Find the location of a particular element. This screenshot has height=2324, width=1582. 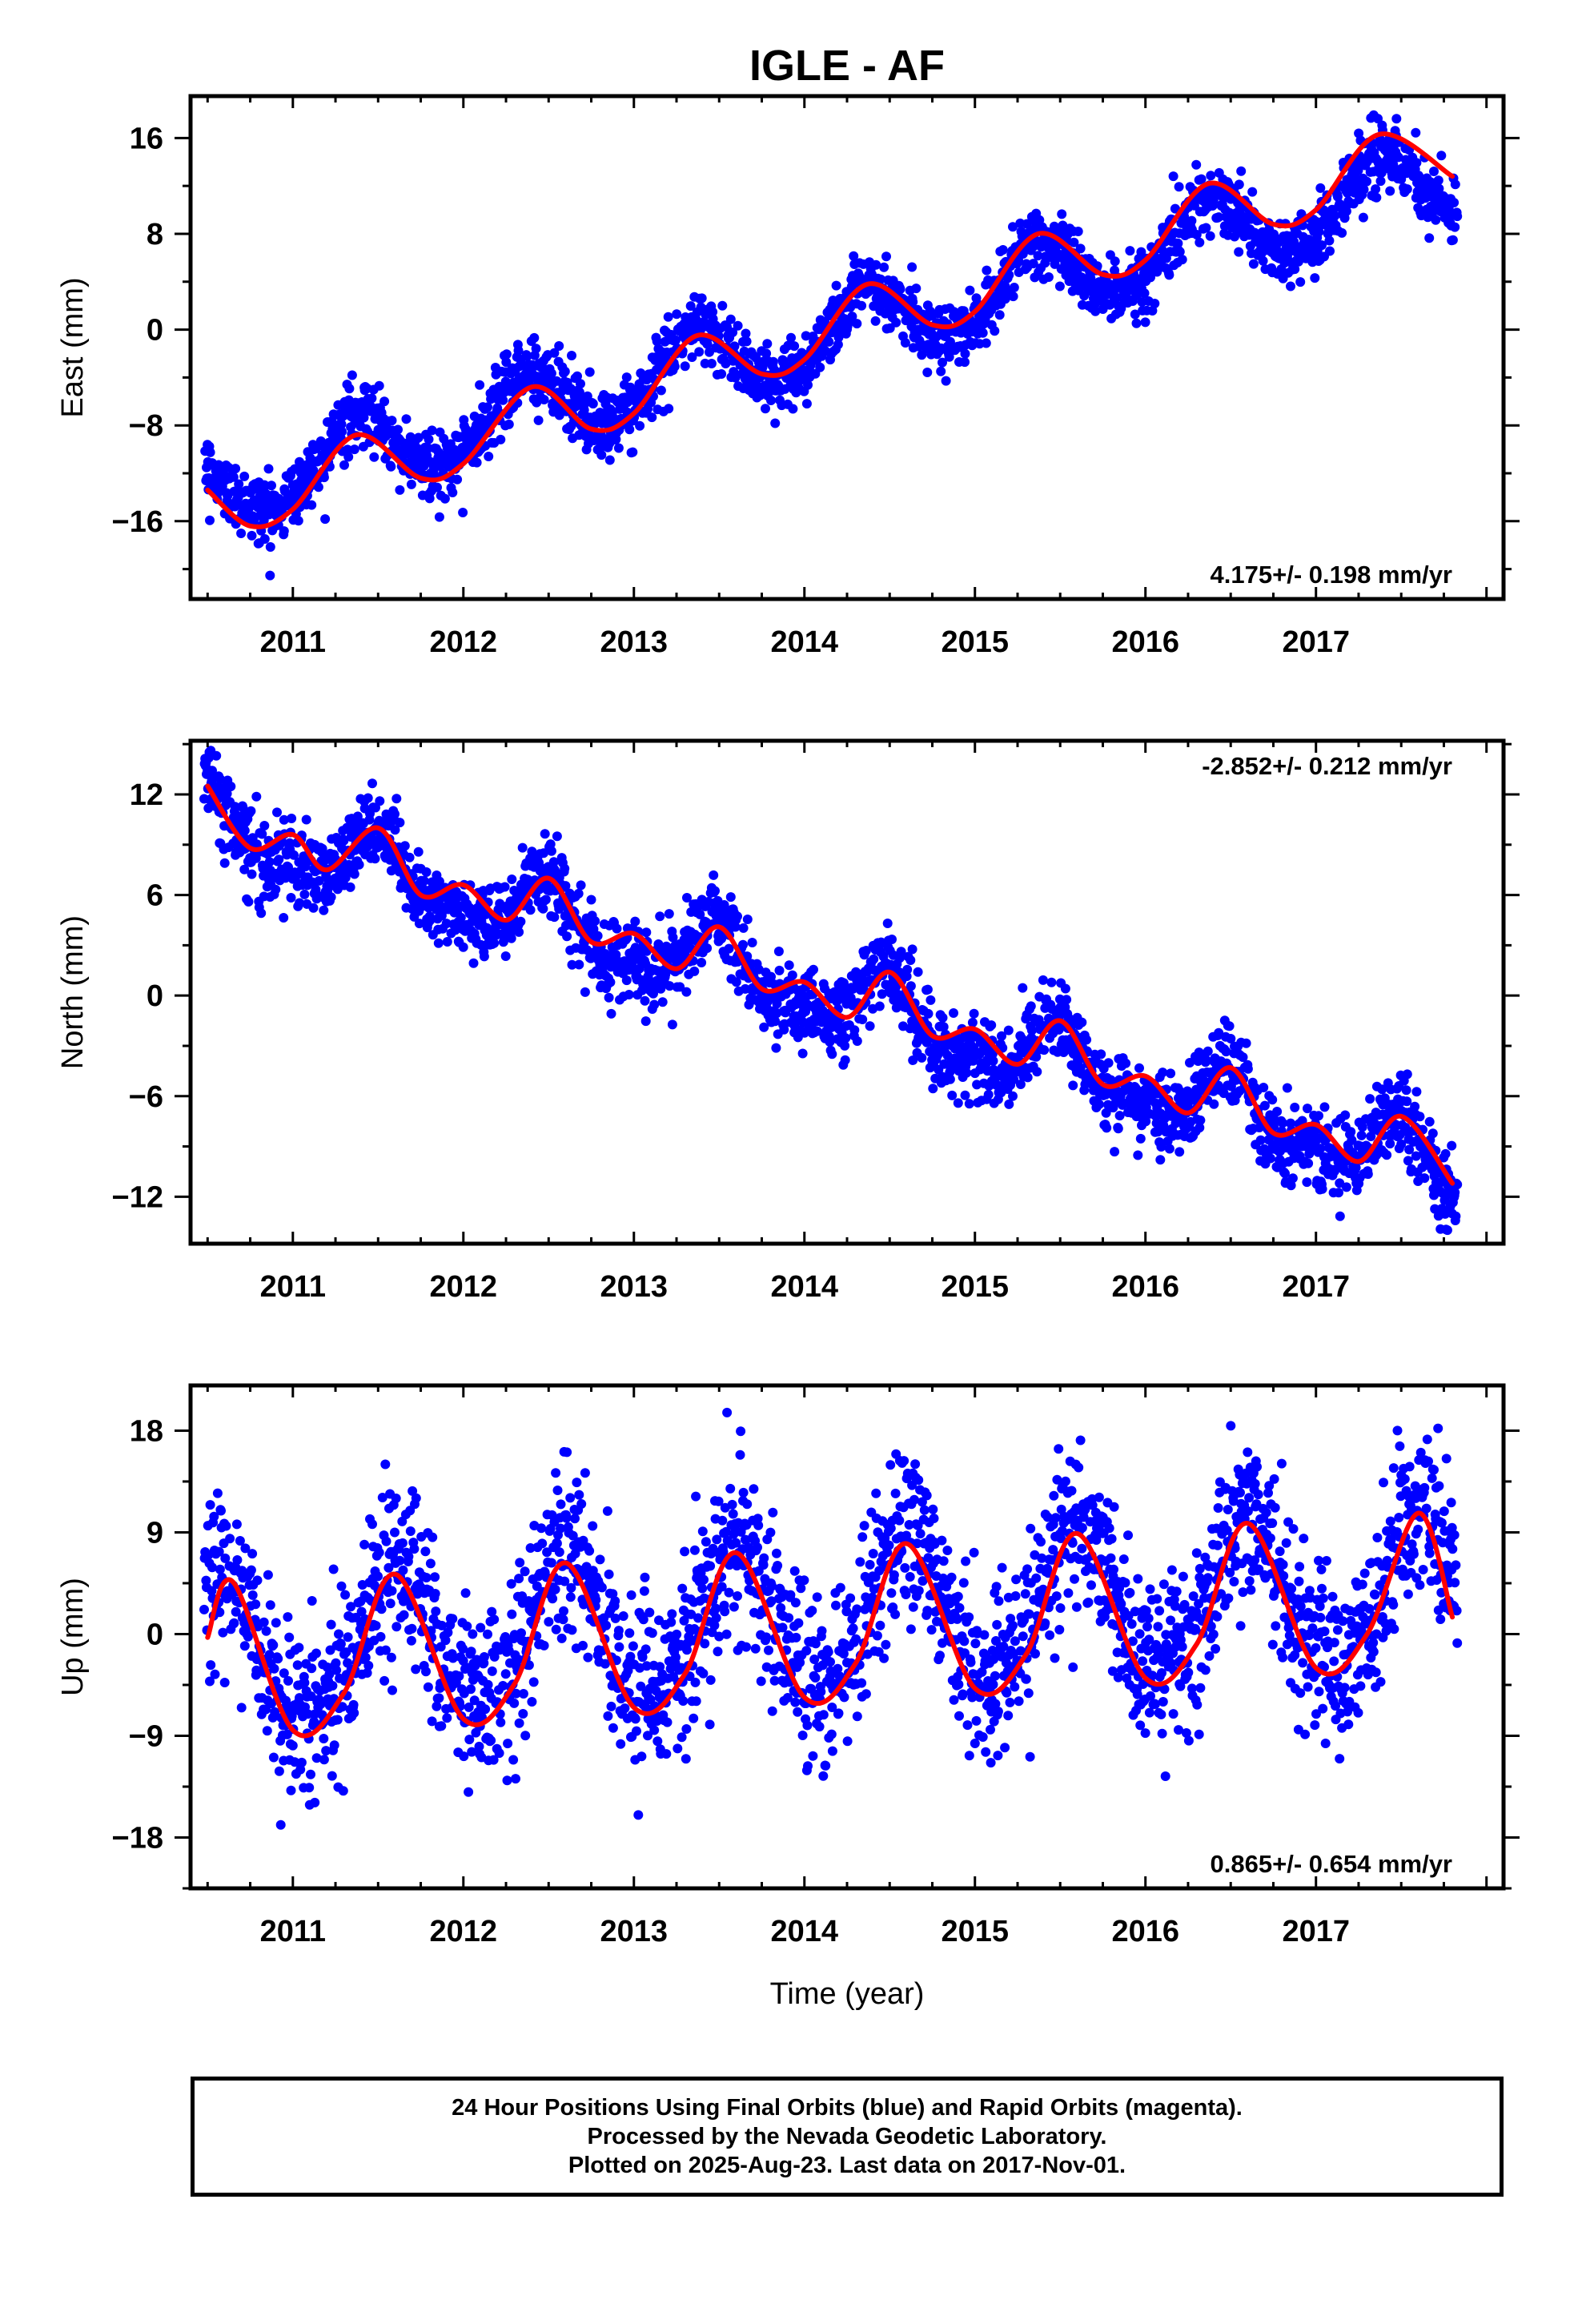

x-tick-label: 2011 is located at coordinates (293, 642).